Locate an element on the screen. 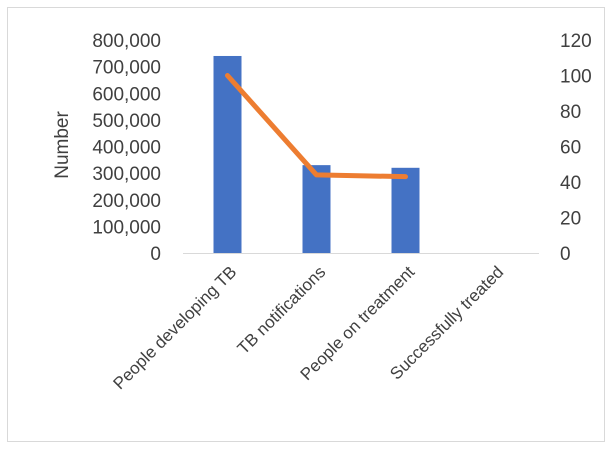 The width and height of the screenshot is (612, 454). y-tick-label-right: 80 is located at coordinates (570, 112).